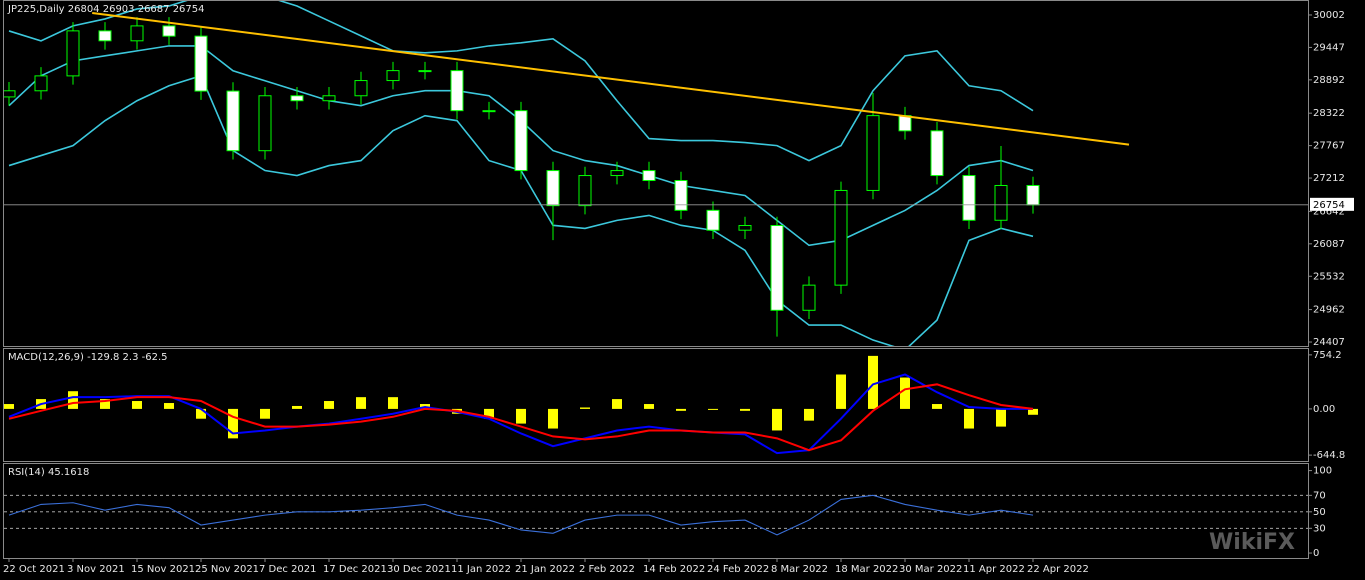 The image size is (1365, 580). What do you see at coordinates (227, 569) in the screenshot?
I see `x-tick-label: 25 Nov 2021` at bounding box center [227, 569].